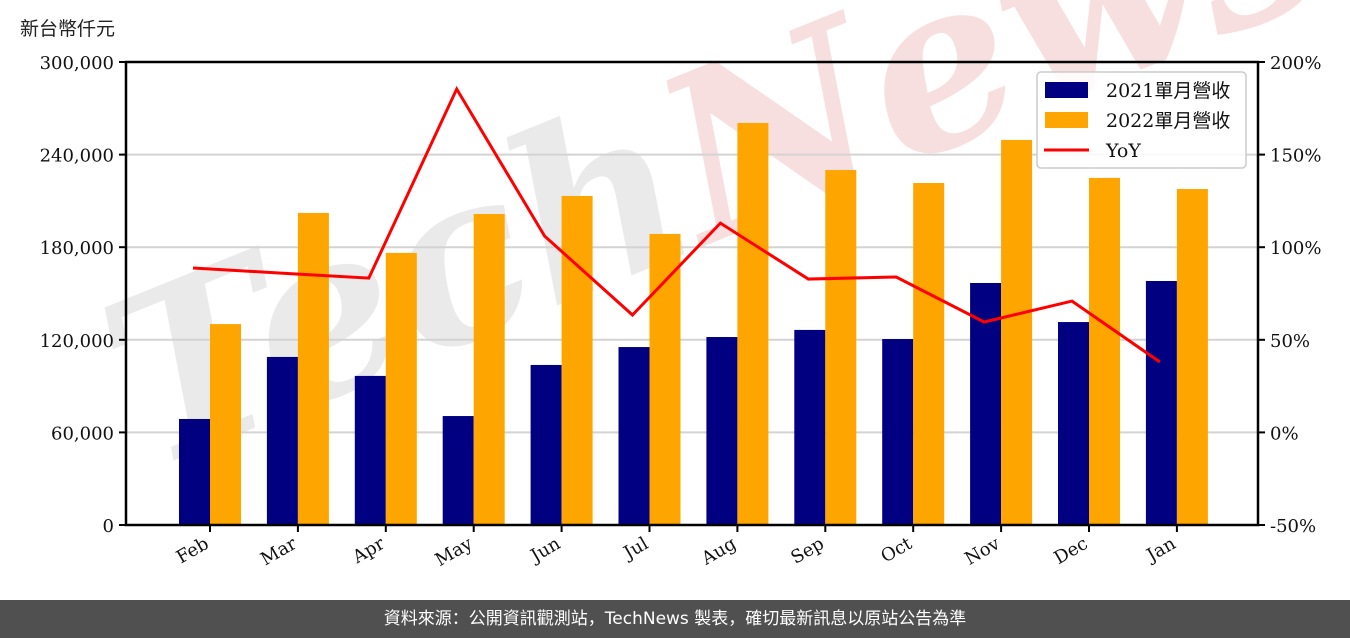  Describe the element at coordinates (635, 549) in the screenshot. I see `x-tick-label: Jul` at that location.